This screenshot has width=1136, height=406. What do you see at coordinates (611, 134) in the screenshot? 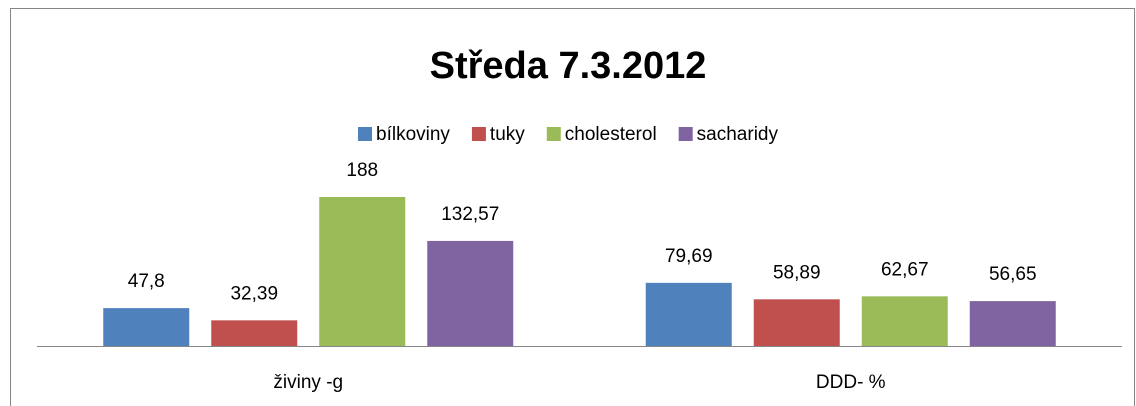
I see `legend-label: cholesterol` at bounding box center [611, 134].